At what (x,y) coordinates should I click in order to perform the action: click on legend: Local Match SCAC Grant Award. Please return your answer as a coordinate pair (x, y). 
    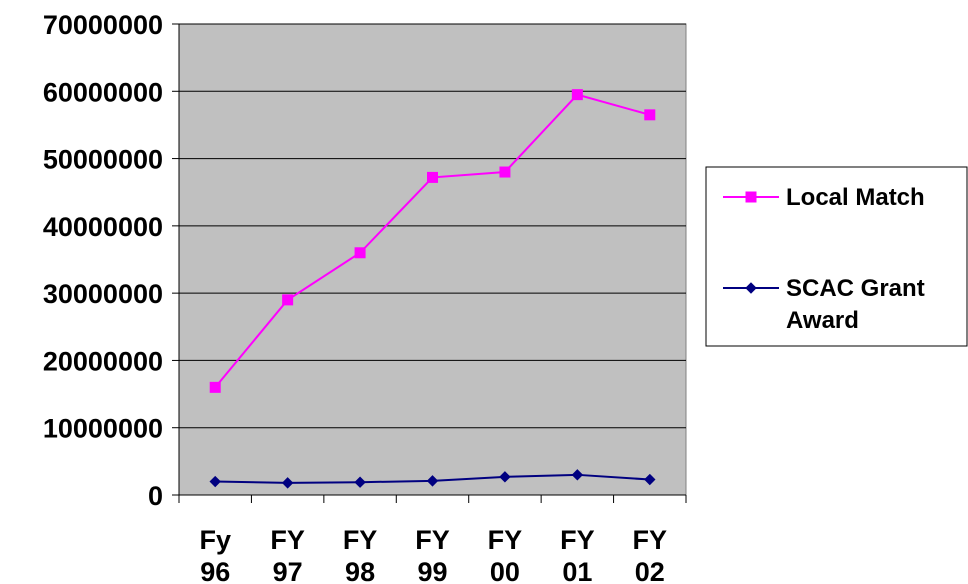
    Looking at the image, I should click on (836, 256).